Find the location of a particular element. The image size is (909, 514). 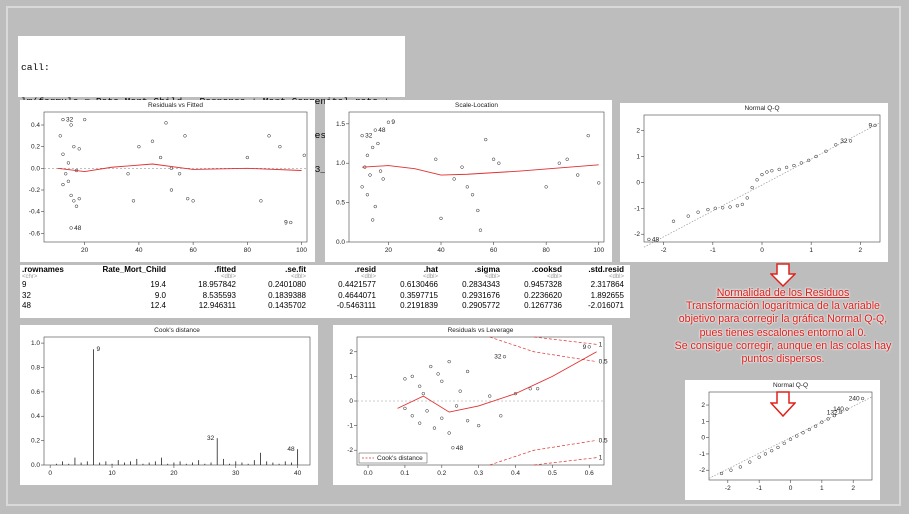

column-header: .rownames is located at coordinates (43, 269).